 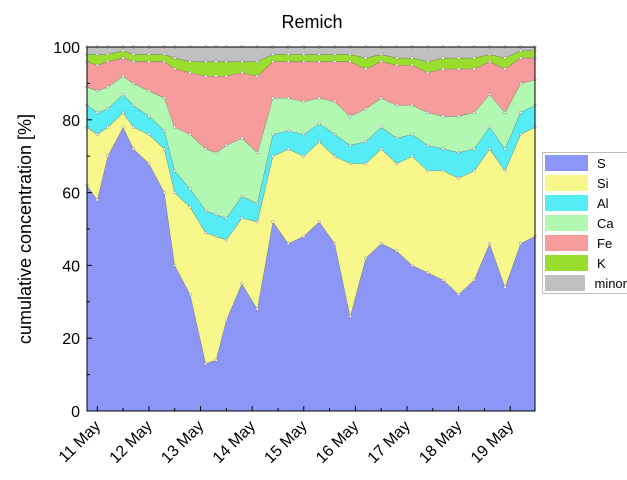 I want to click on legend-item-ca: Ca, so click(x=585, y=223).